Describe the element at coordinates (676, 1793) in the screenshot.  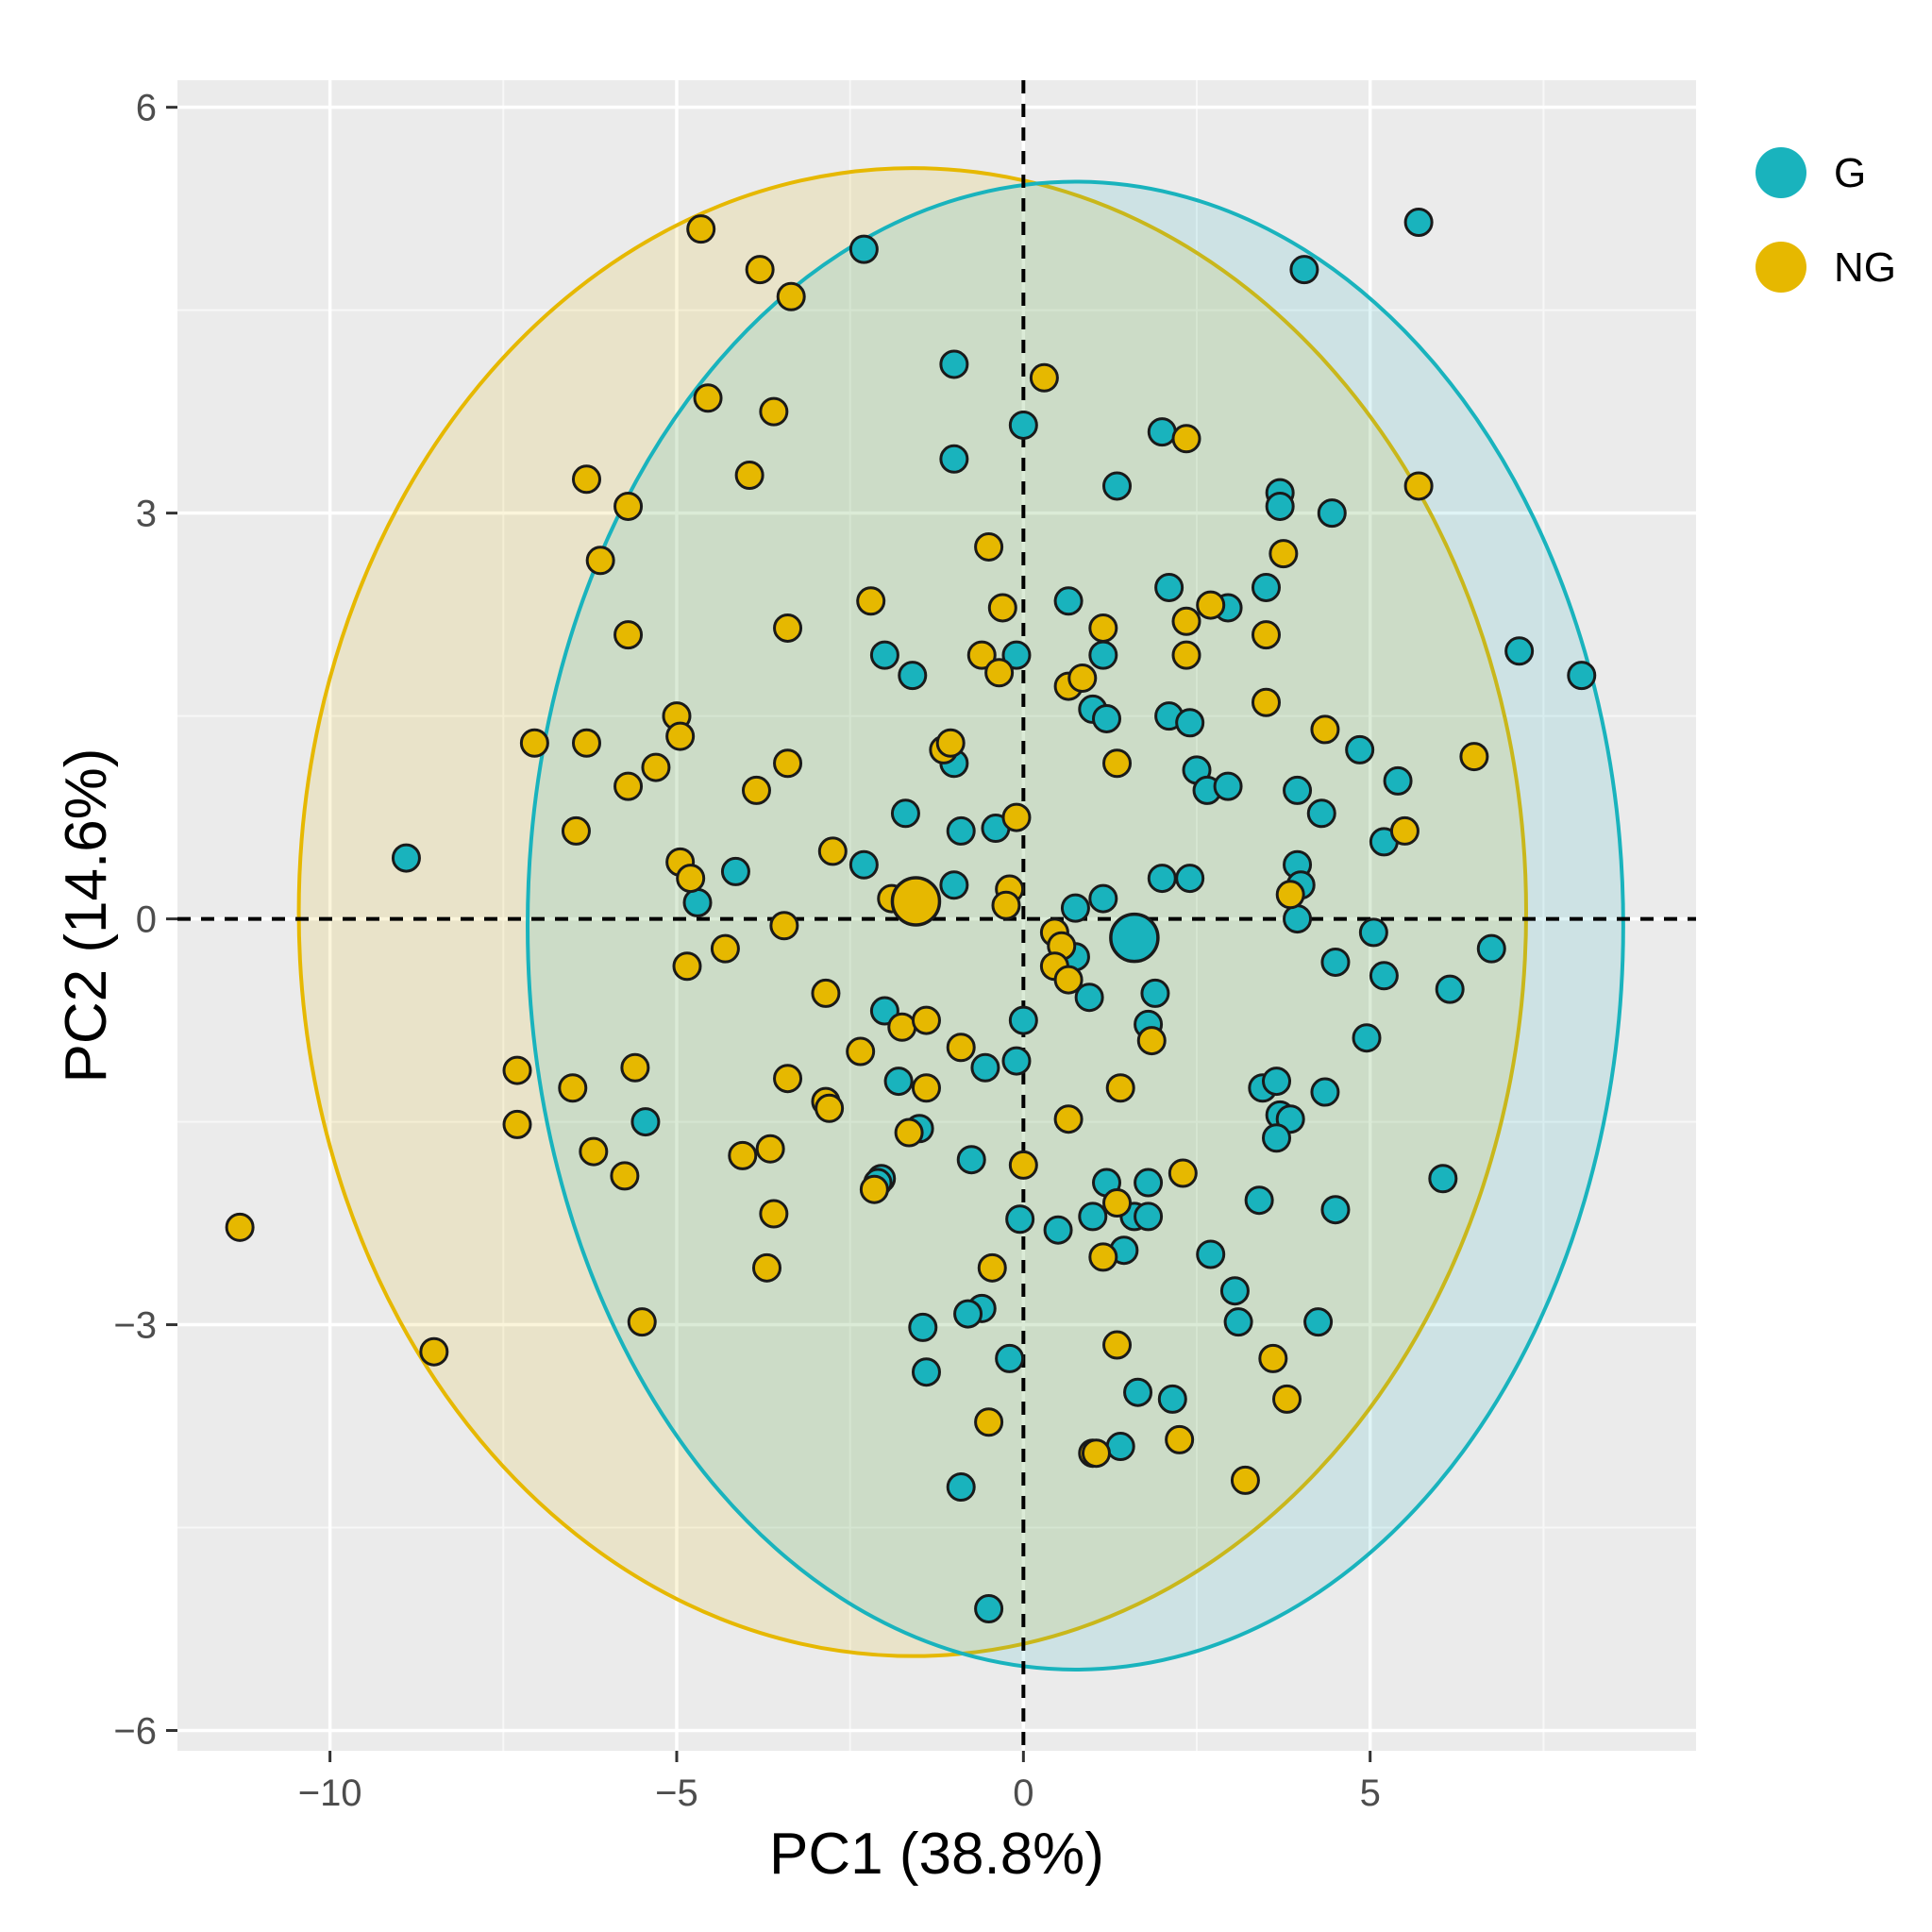
I see `x-tick-label: −5` at that location.